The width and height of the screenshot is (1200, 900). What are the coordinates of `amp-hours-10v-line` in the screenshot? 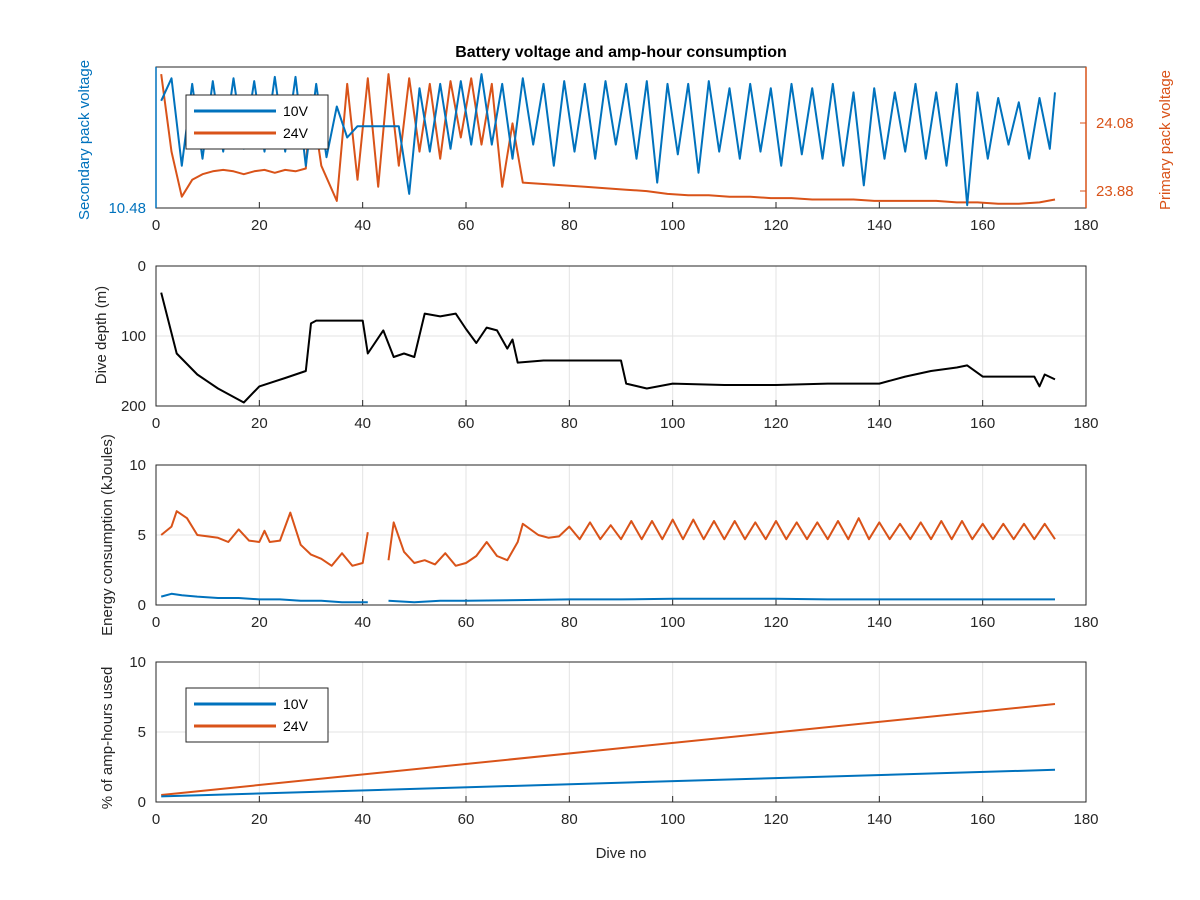 It's located at (608, 783).